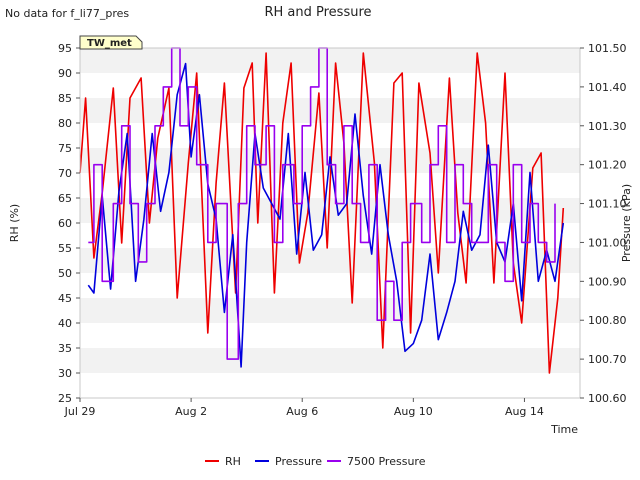  I want to click on no-data-note: No data for f_li77_pres, so click(67, 13).